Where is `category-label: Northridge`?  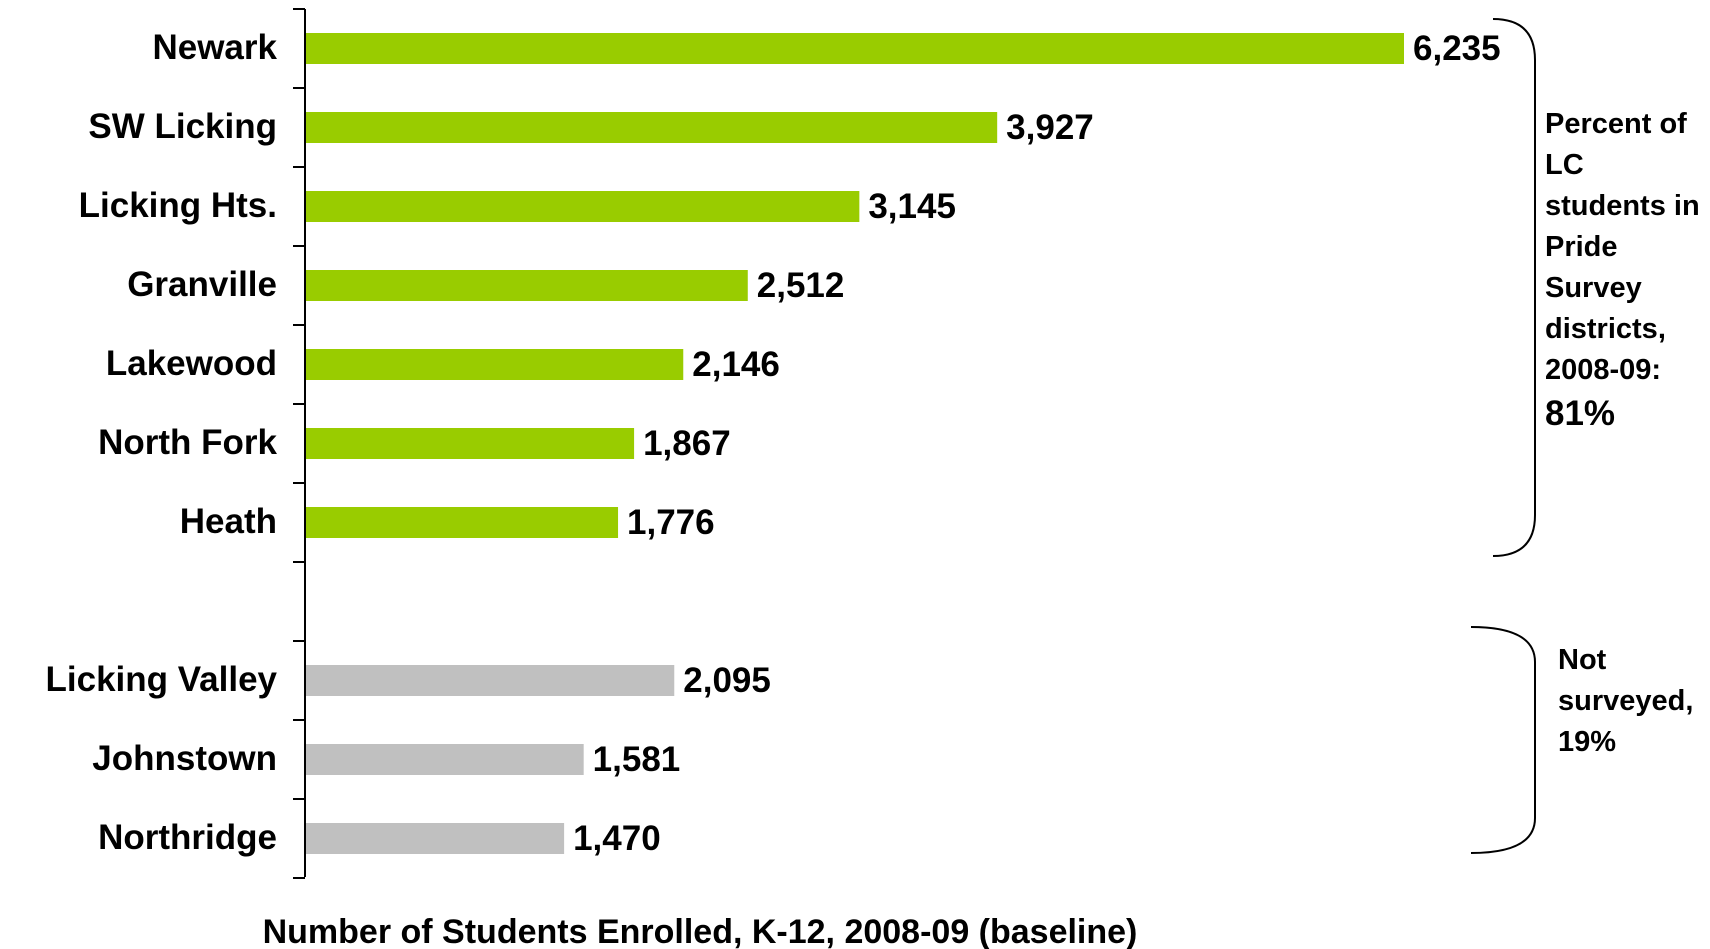
category-label: Northridge is located at coordinates (187, 837).